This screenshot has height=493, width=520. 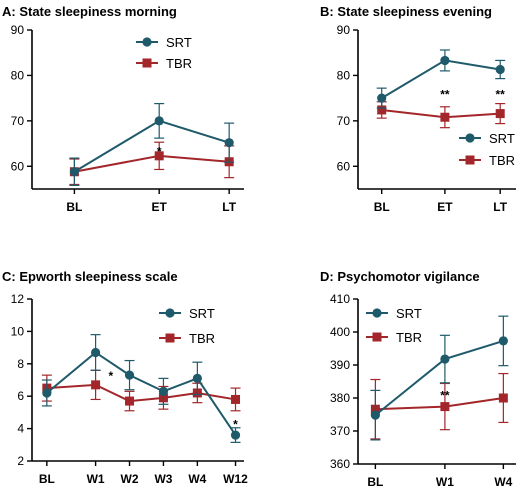 What do you see at coordinates (90, 276) in the screenshot?
I see `chart-title: C: Epworth sleepiness scale` at bounding box center [90, 276].